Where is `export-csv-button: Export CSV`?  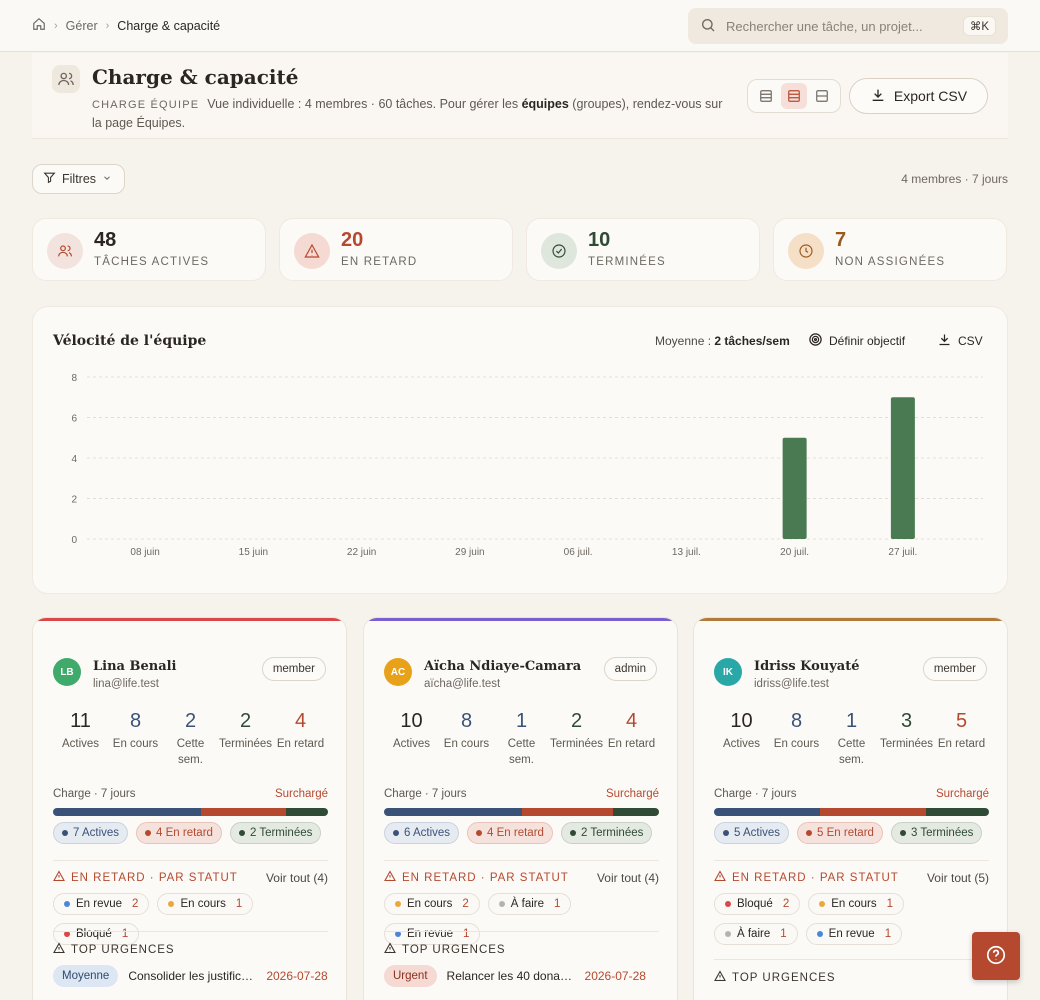 export-csv-button: Export CSV is located at coordinates (918, 96).